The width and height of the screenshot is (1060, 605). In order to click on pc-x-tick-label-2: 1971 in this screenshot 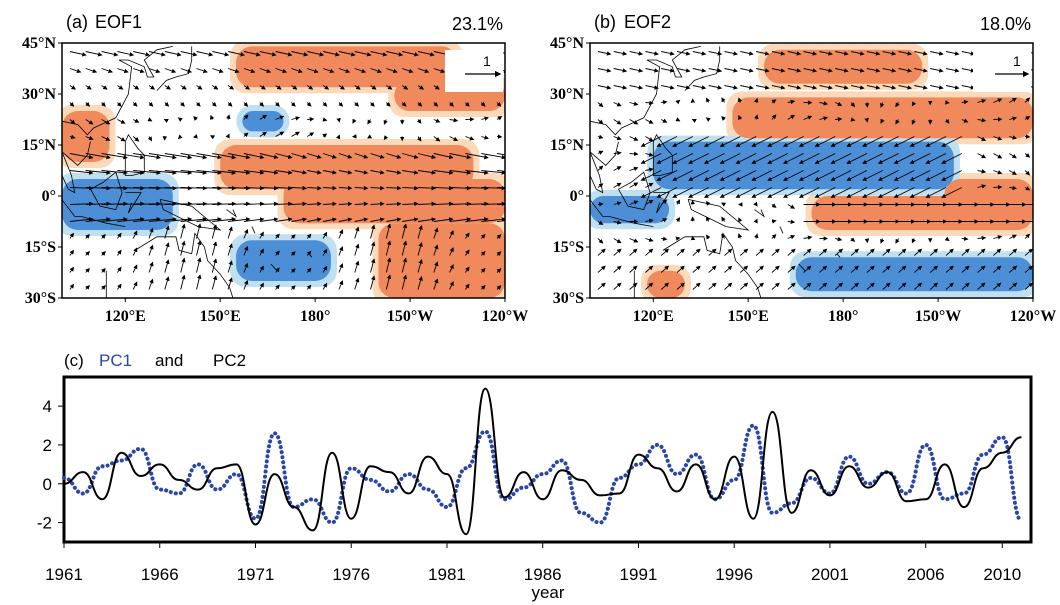, I will do `click(256, 574)`.